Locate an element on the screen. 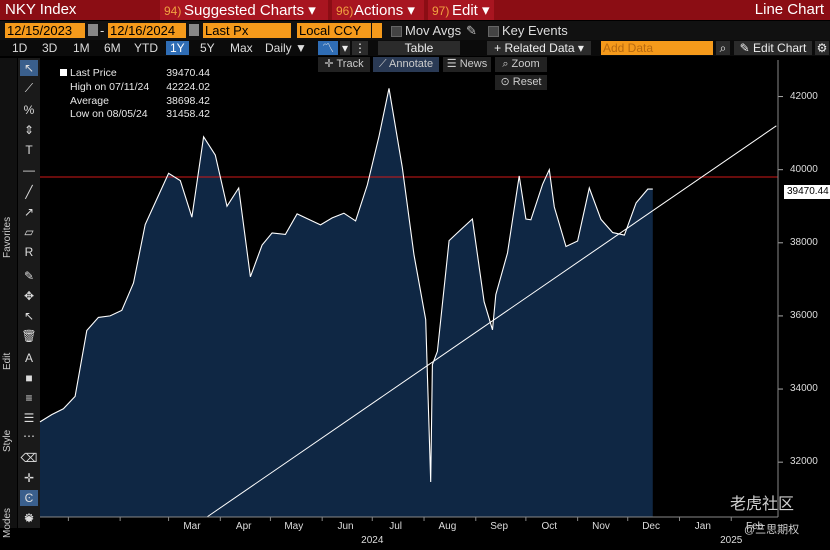  line-chart-icon: 〽 is located at coordinates (328, 48).